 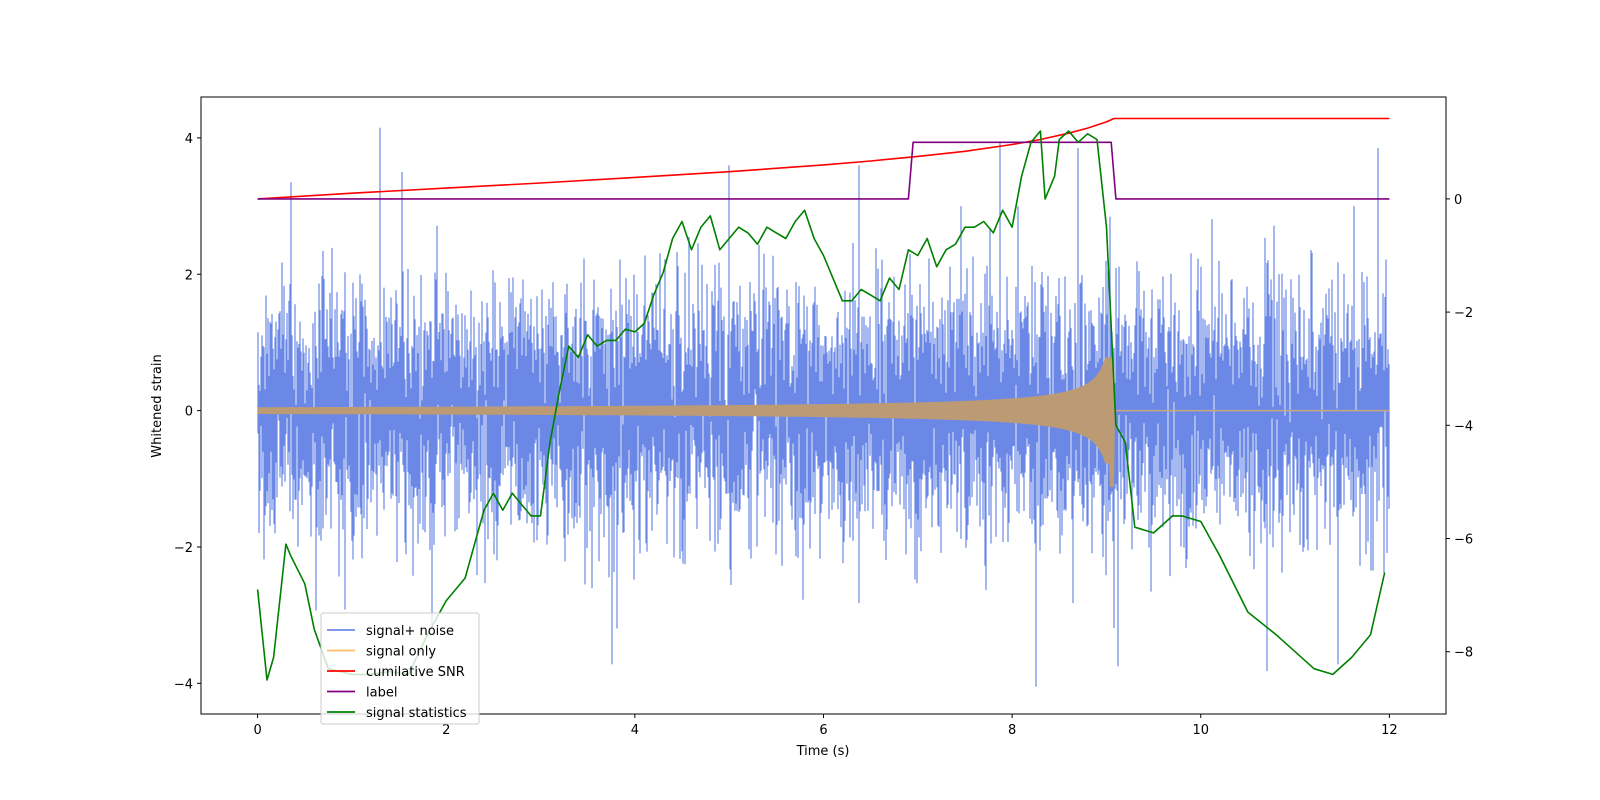 I want to click on x-tick-label: 10, so click(x=1200, y=730).